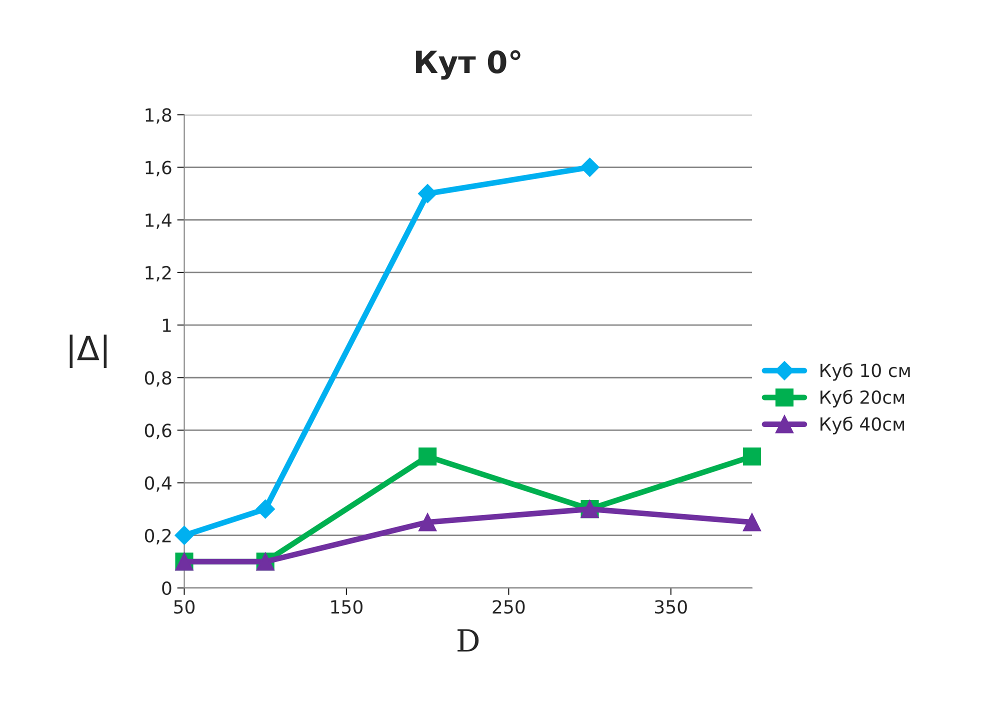 This screenshot has height=717, width=996. I want to click on legend-label: Куб 10 см, so click(865, 371).